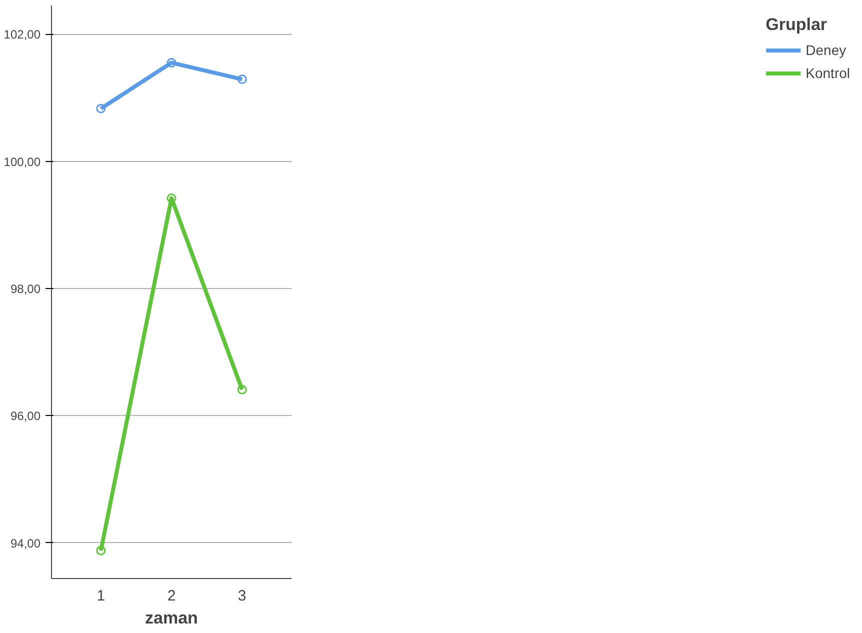 This screenshot has height=633, width=862. What do you see at coordinates (22, 35) in the screenshot?
I see `y-tick-label: 102,00` at bounding box center [22, 35].